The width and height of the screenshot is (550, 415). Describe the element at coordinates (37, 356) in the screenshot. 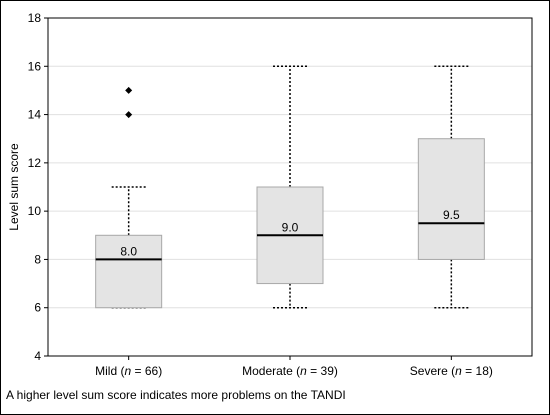

I see `y-tick-label: 4` at that location.